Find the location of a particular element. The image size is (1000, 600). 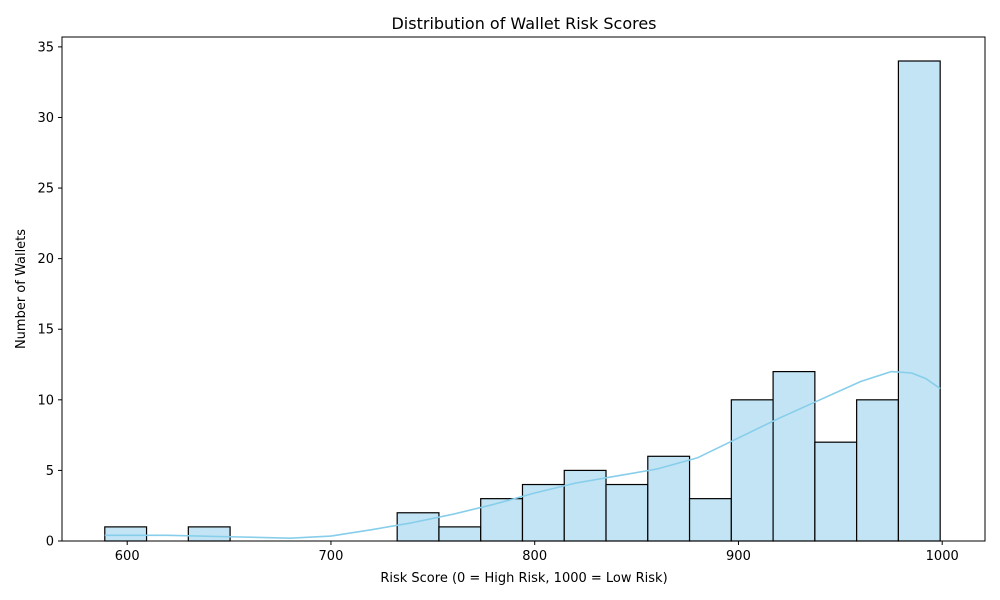

y-tick-label-5: 5 is located at coordinates (50, 471).